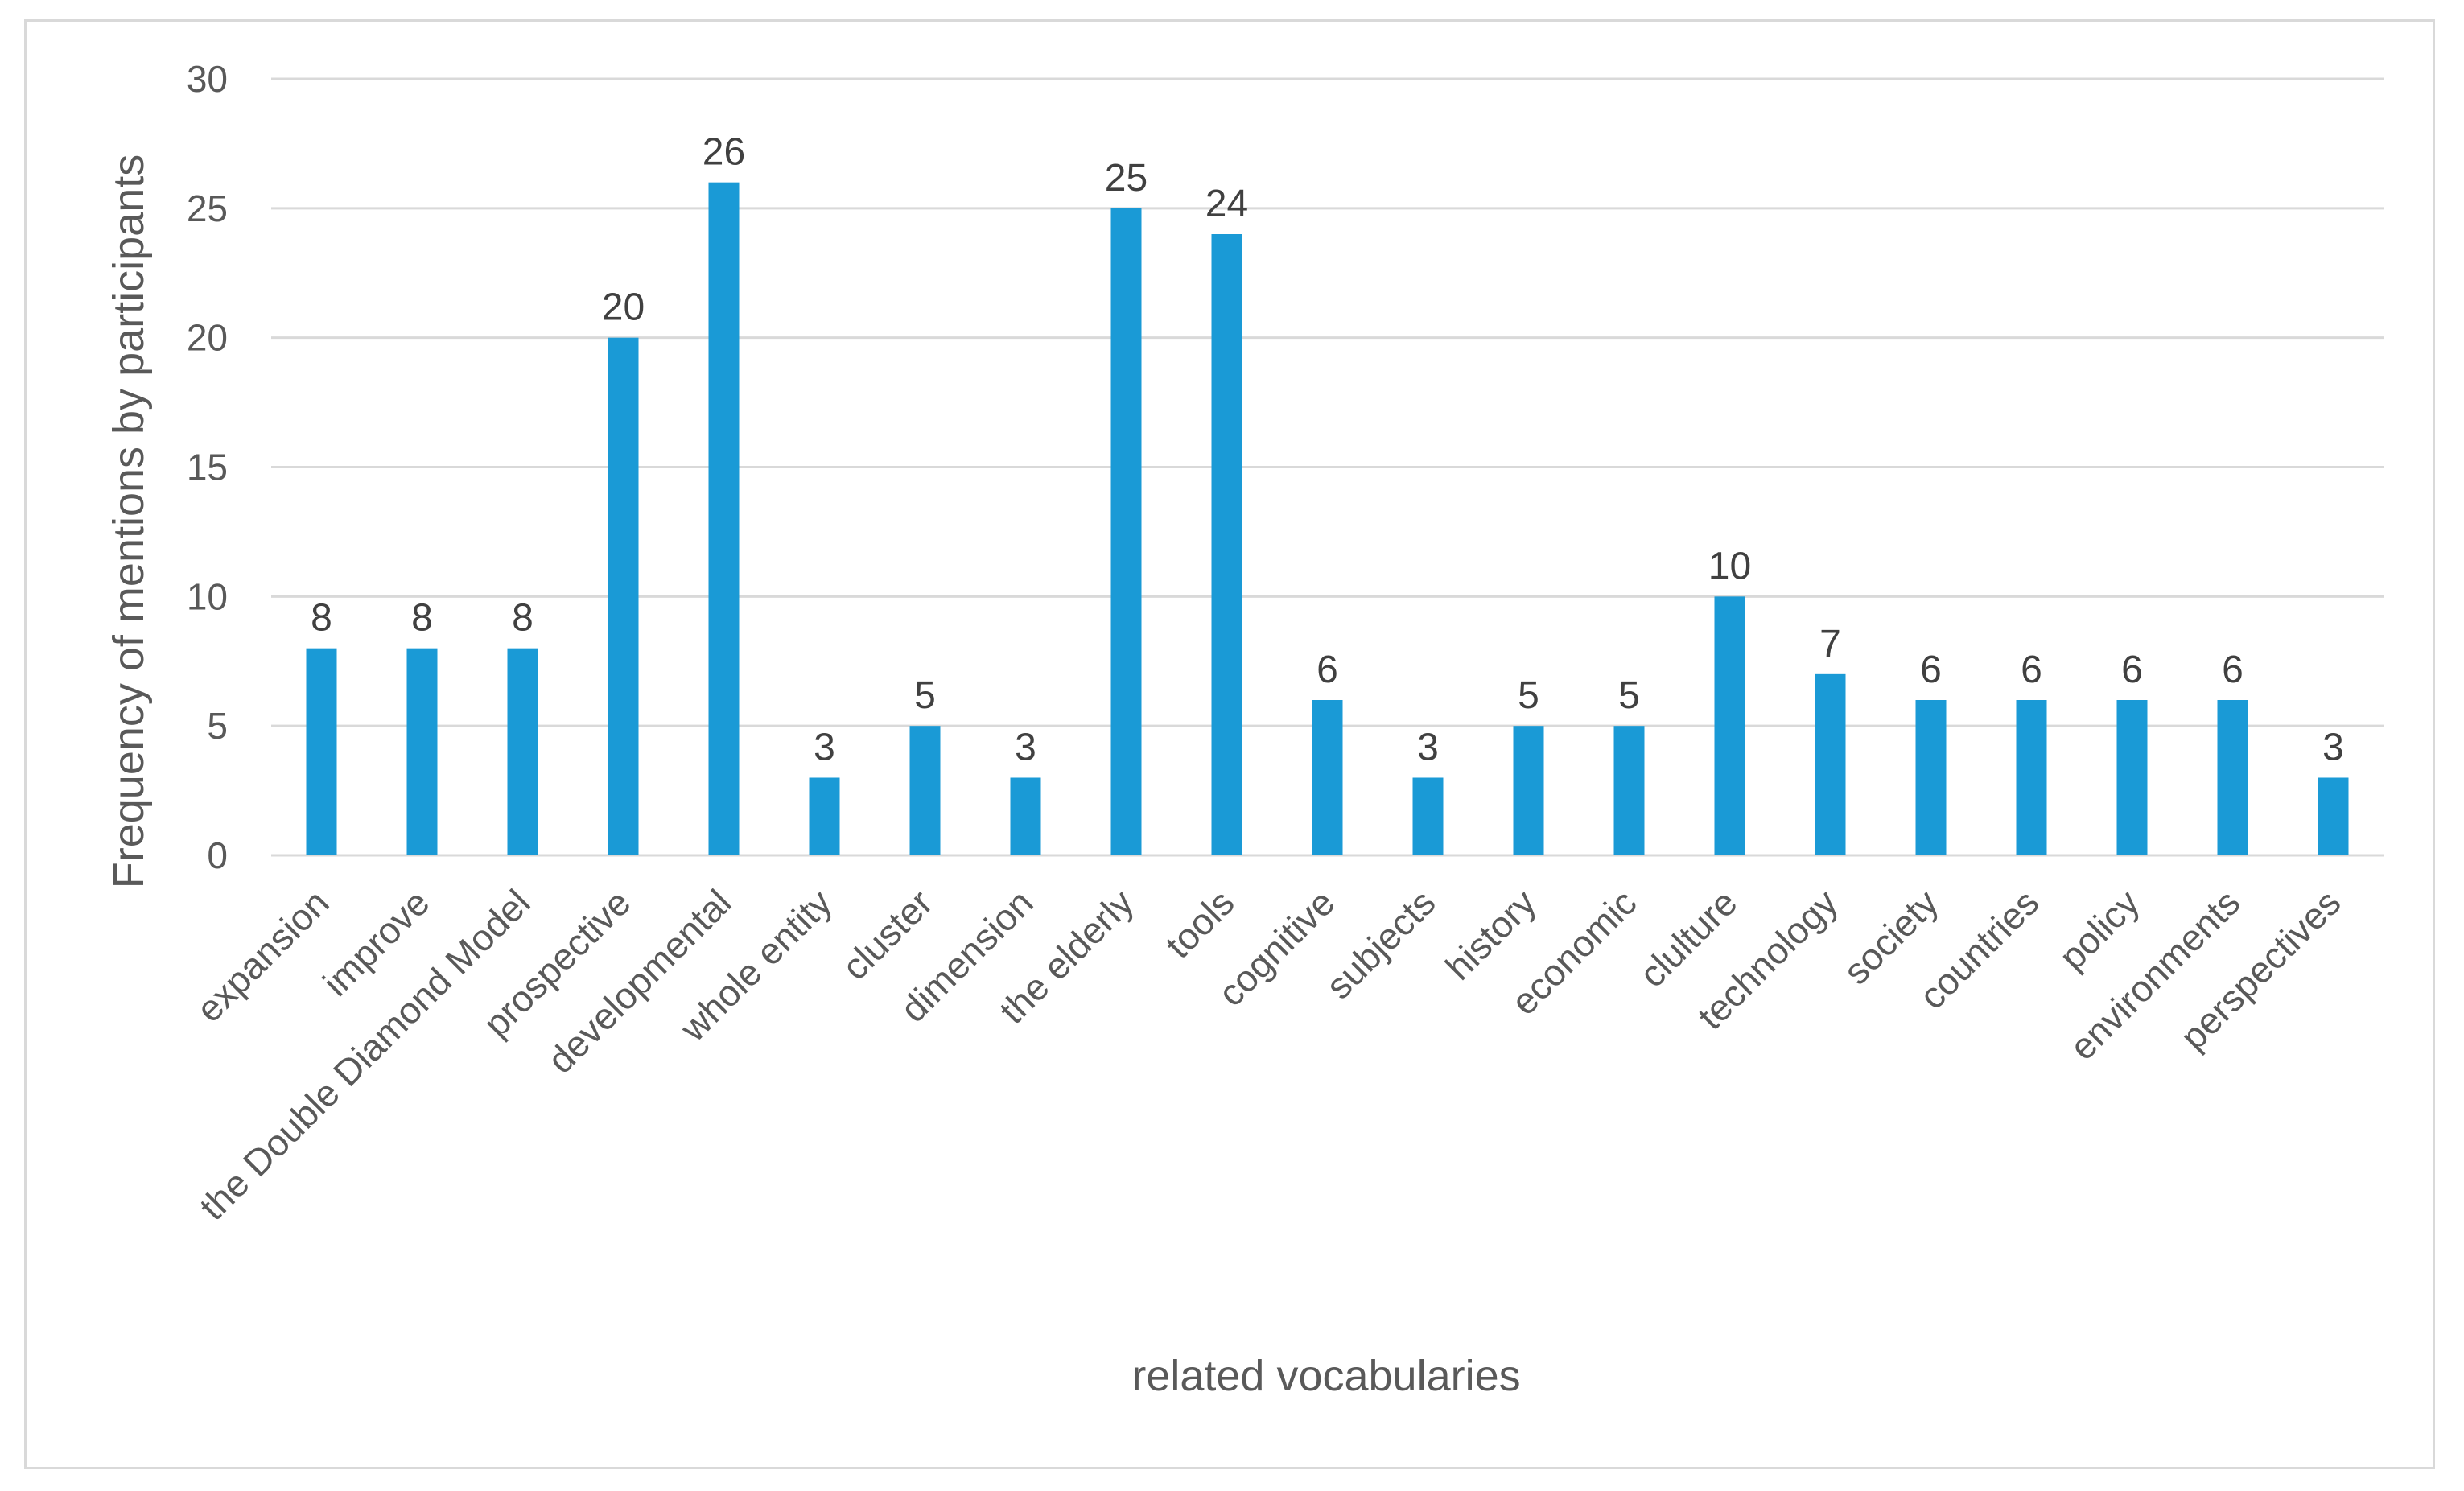 This screenshot has width=2464, height=1491. I want to click on data-label: 20, so click(623, 308).